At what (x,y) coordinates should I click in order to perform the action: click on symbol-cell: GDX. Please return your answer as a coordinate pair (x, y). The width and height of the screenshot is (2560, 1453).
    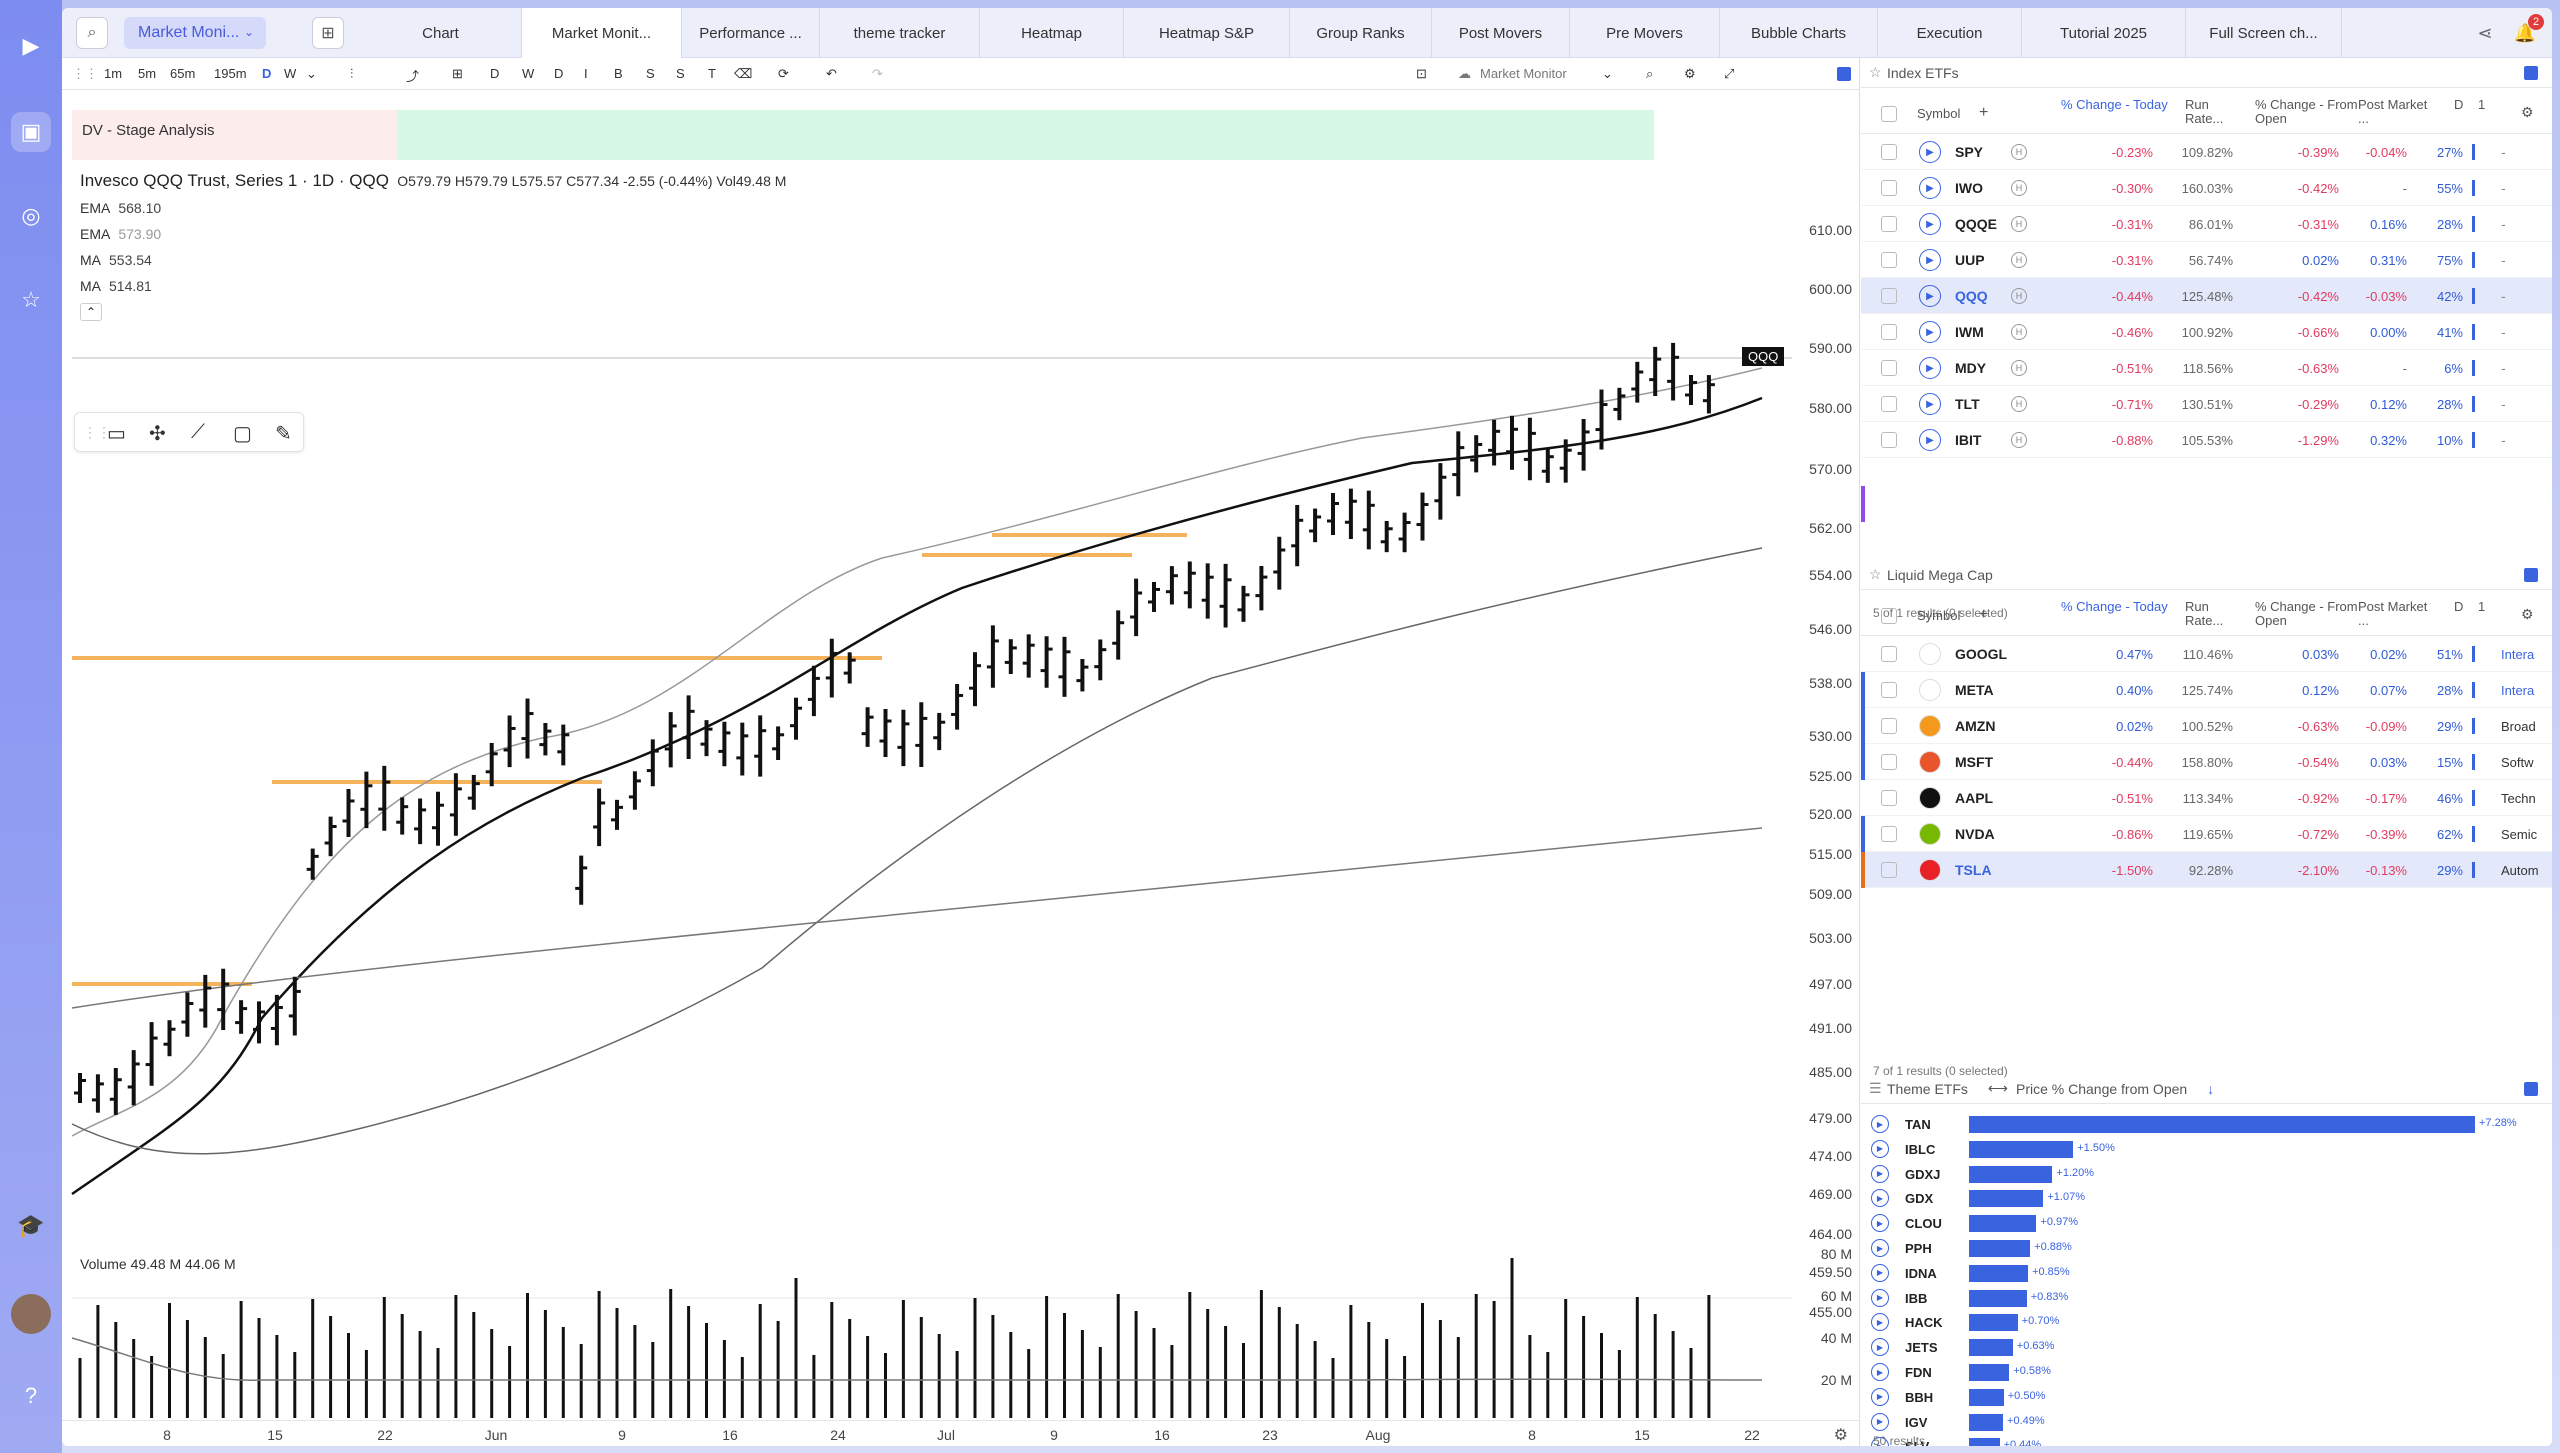
    Looking at the image, I should click on (1919, 1199).